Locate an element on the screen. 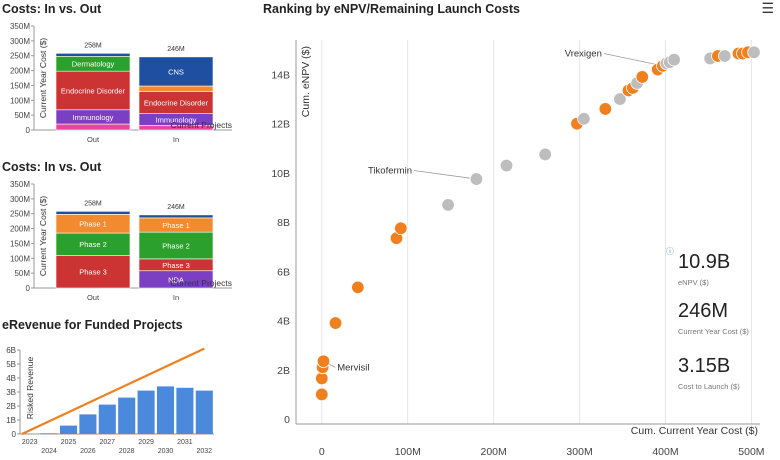 This screenshot has width=780, height=460. x-tick-label: 2030 is located at coordinates (166, 451).